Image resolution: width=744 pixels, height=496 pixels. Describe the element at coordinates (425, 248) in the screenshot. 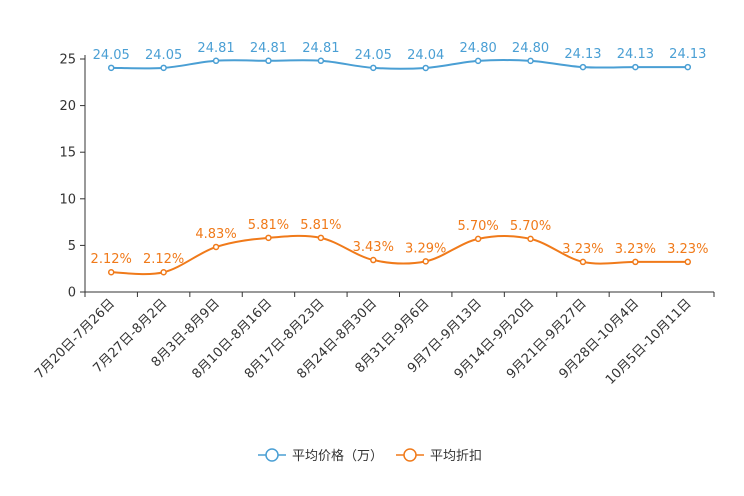

I see `data-label: 3.29%` at that location.